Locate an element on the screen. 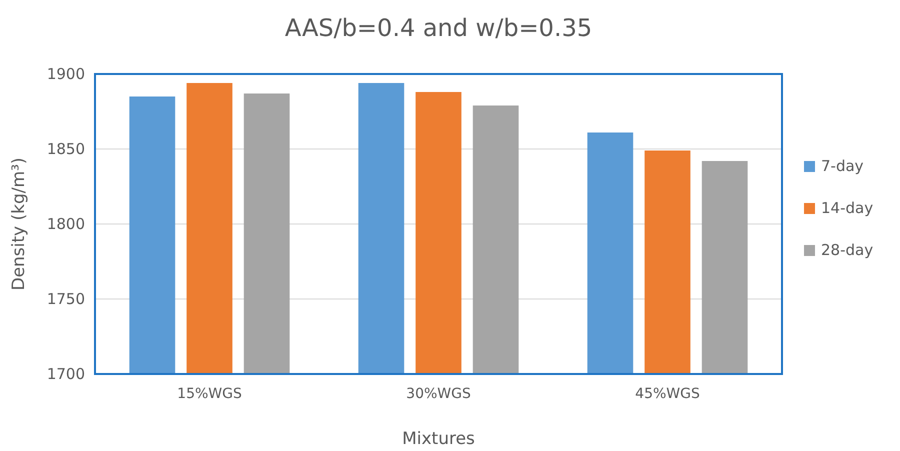  legend-label: 28-day is located at coordinates (847, 250).